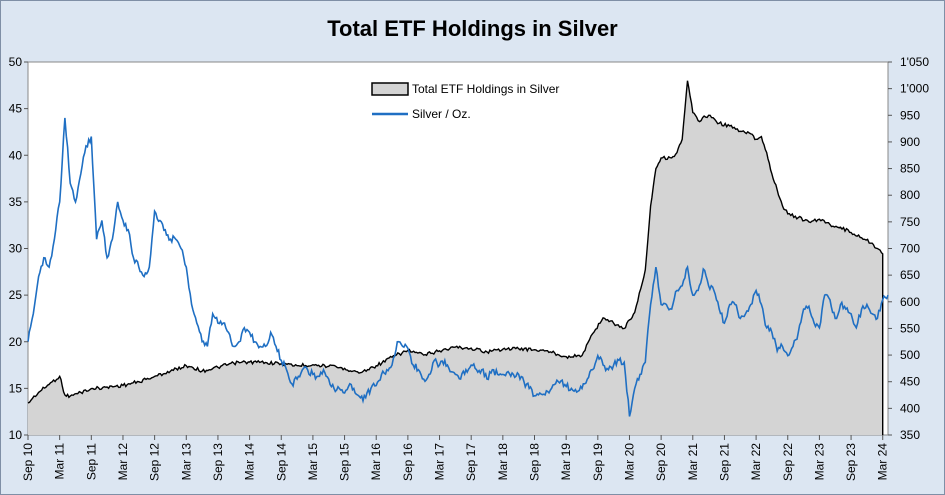  What do you see at coordinates (16, 202) in the screenshot?
I see `y-left-tick-label: 35` at bounding box center [16, 202].